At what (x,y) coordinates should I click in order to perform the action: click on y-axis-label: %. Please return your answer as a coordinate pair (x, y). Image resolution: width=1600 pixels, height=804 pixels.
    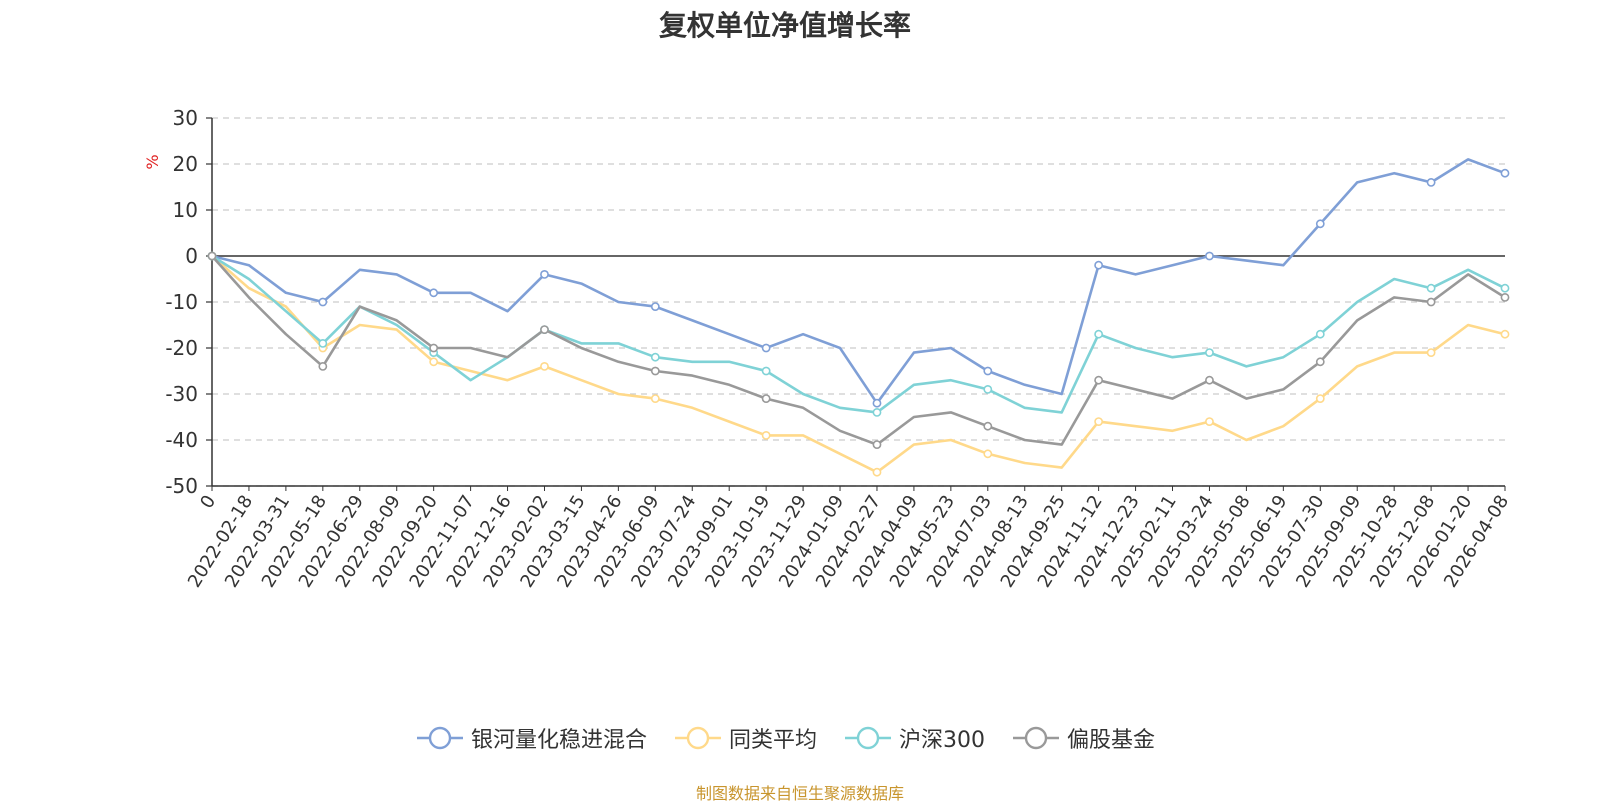
    Looking at the image, I should click on (152, 161).